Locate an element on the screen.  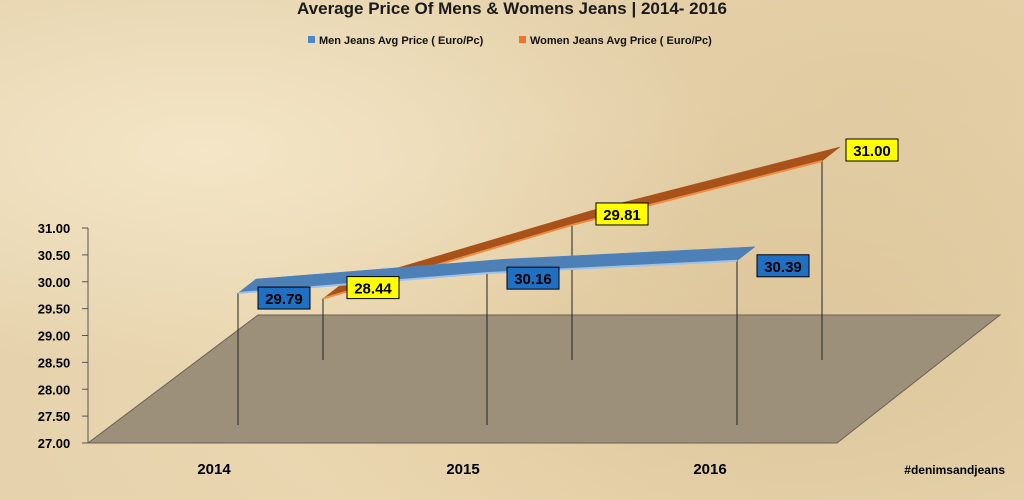
data-label: 29.81 is located at coordinates (622, 215).